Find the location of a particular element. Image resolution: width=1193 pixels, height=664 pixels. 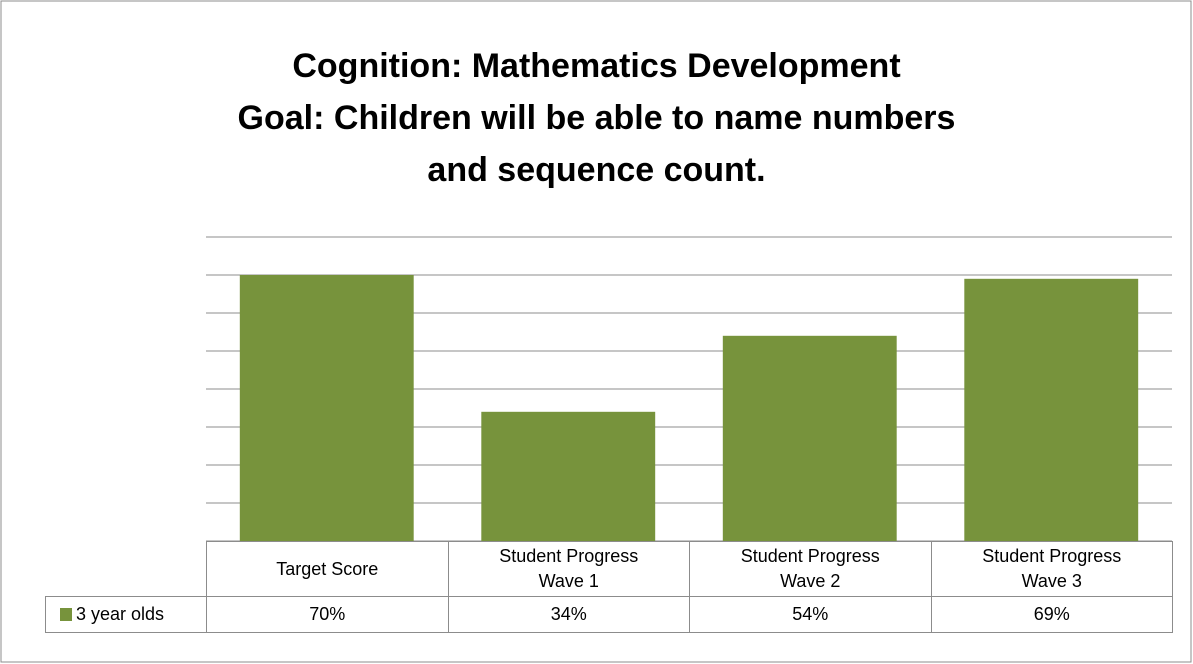

title-line: Cognition: Mathematics Development is located at coordinates (596, 66).